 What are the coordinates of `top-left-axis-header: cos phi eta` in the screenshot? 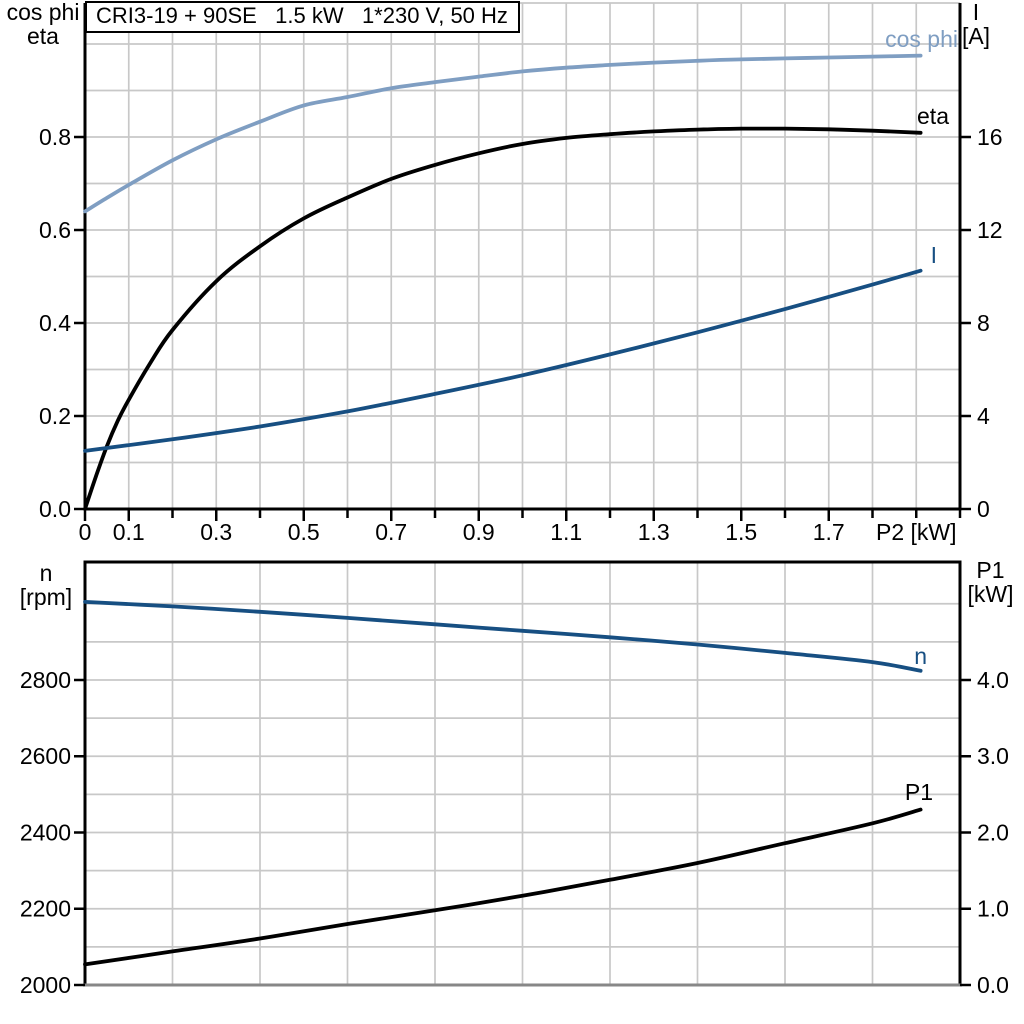 It's located at (43, 24).